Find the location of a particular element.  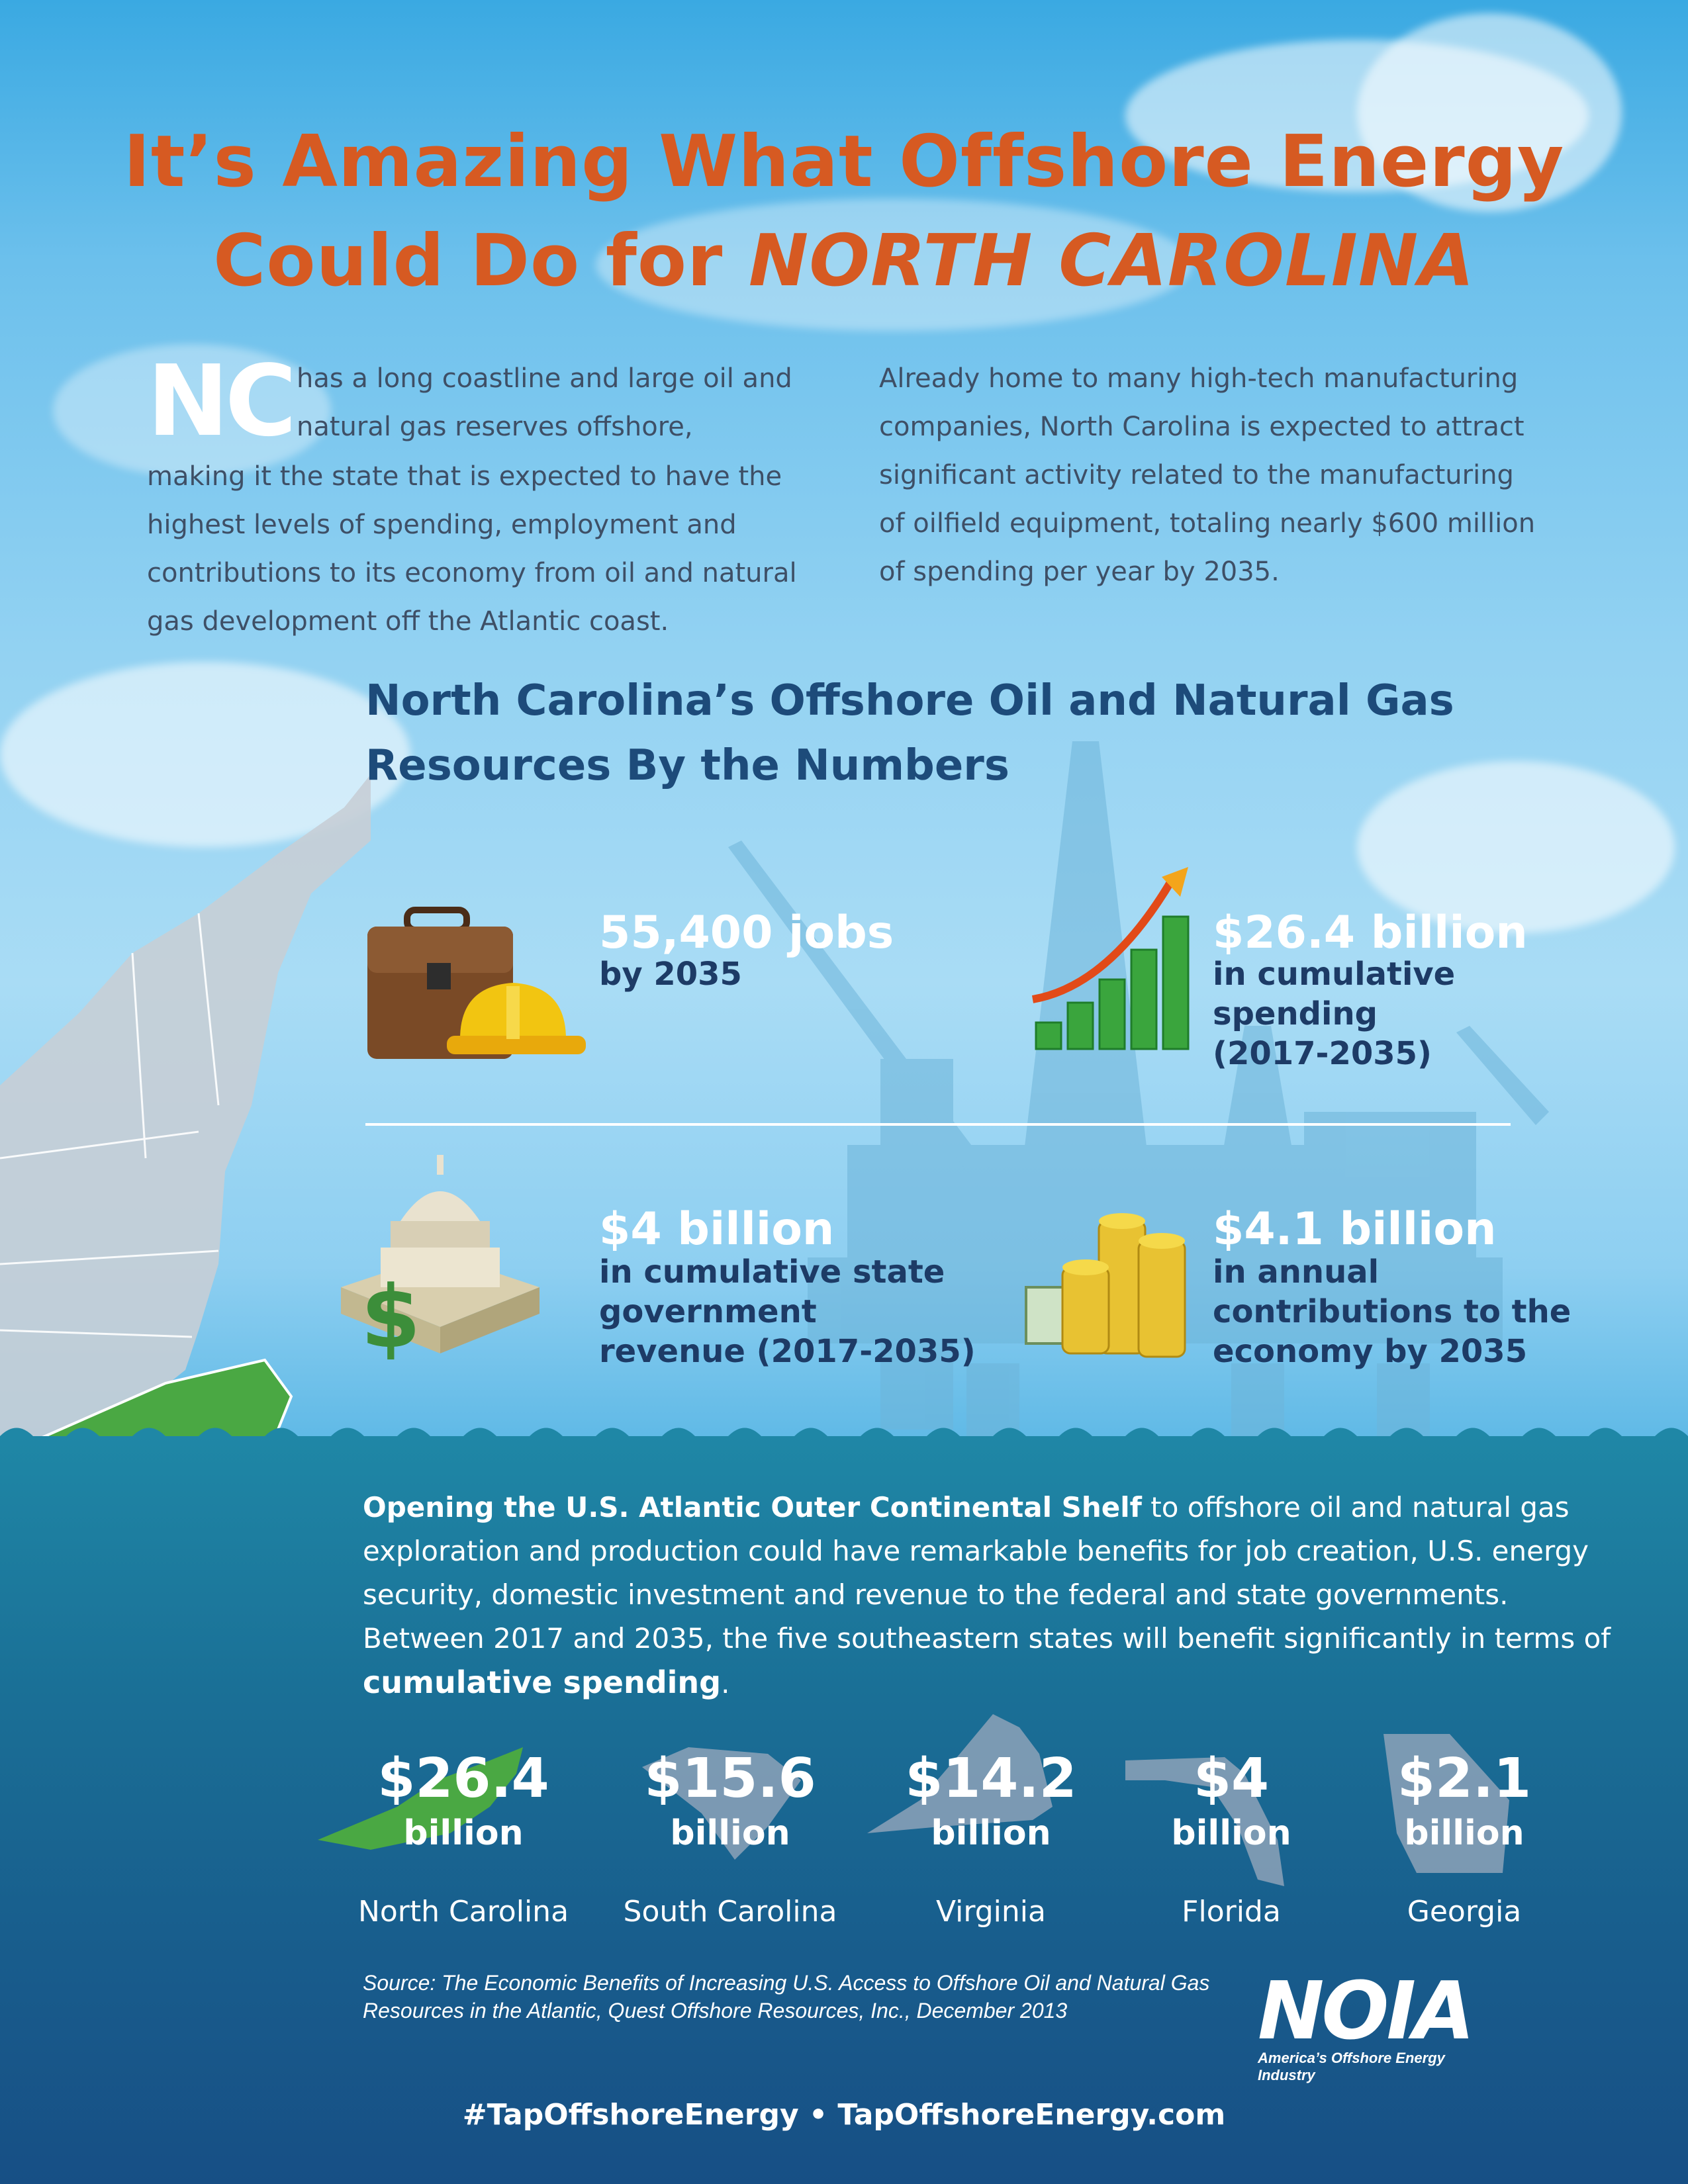

state-amount: $26.4 is located at coordinates (463, 1778).